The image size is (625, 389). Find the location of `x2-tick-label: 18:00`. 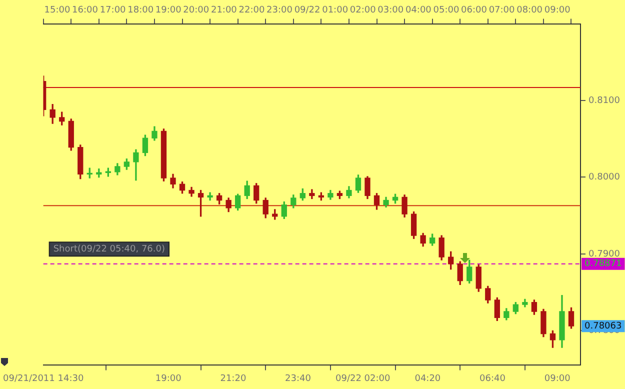

x2-tick-label: 18:00 is located at coordinates (141, 11).